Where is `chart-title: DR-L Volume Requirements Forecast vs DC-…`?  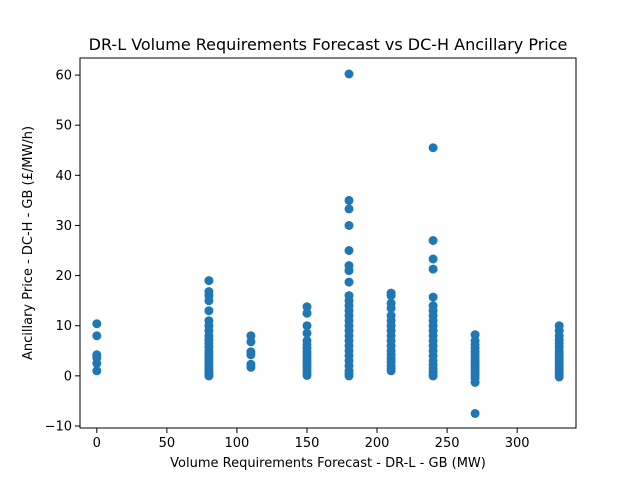
chart-title: DR-L Volume Requirements Forecast vs DC-… is located at coordinates (328, 44).